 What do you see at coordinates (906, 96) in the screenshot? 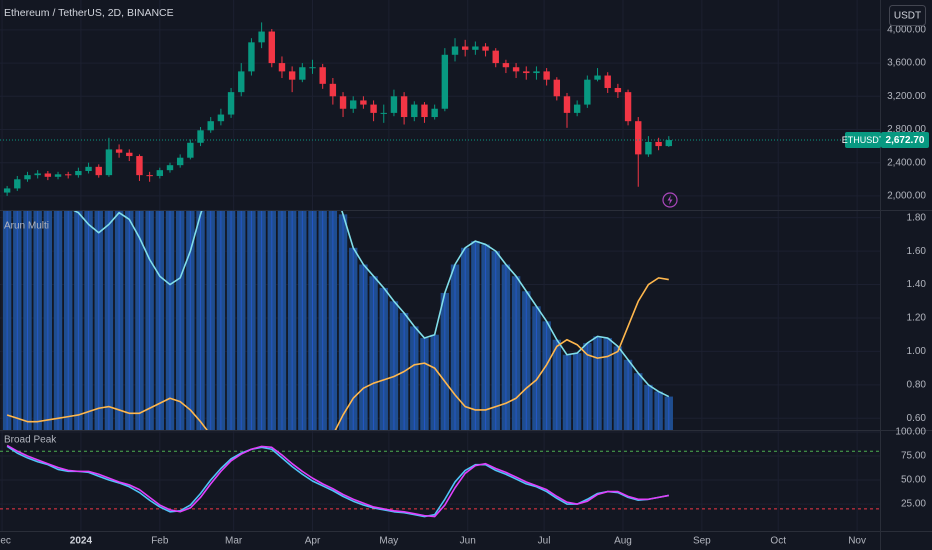
I see `y-tick-label: 3,200.00` at bounding box center [906, 96].